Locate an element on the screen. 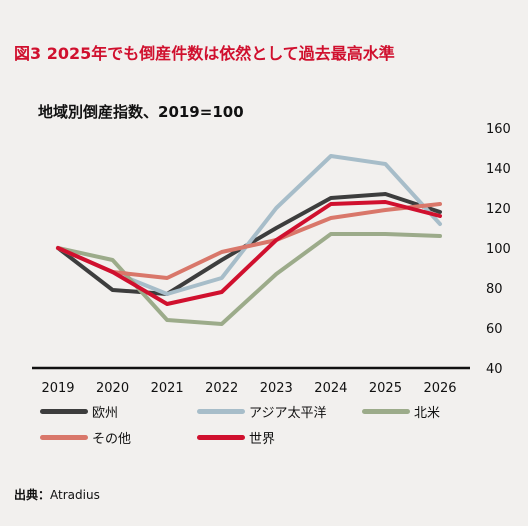  y-tick-label: 40 is located at coordinates (494, 369).